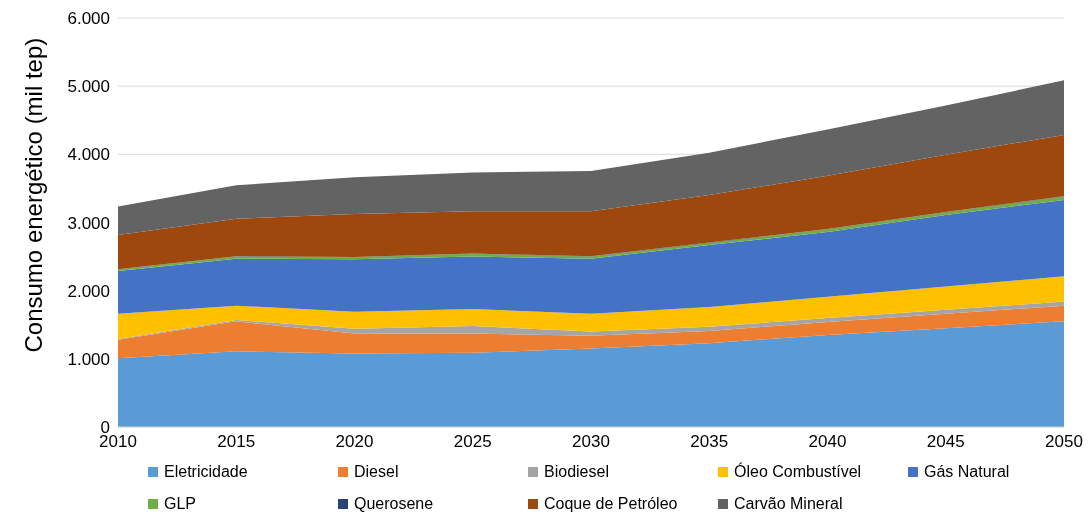 The height and width of the screenshot is (521, 1092). I want to click on y-tick-label: 6.000, so click(88, 19).